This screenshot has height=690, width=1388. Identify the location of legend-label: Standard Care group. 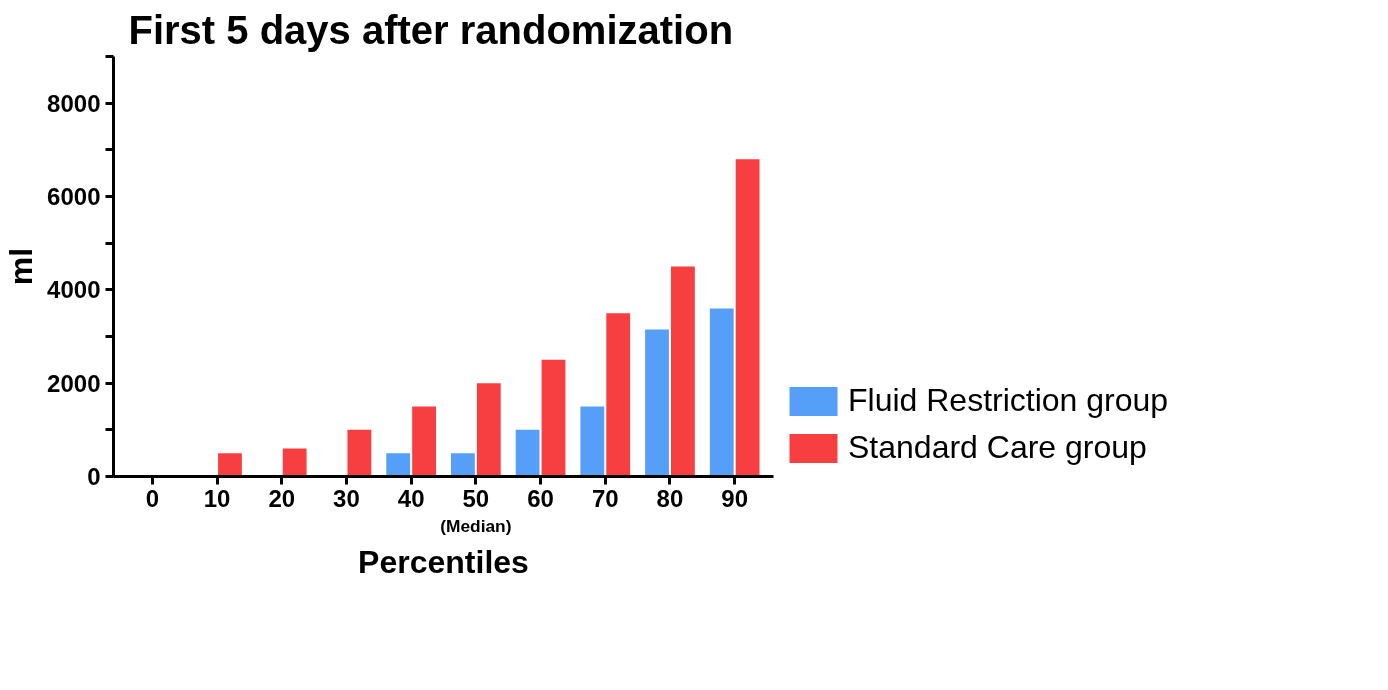
(997, 447).